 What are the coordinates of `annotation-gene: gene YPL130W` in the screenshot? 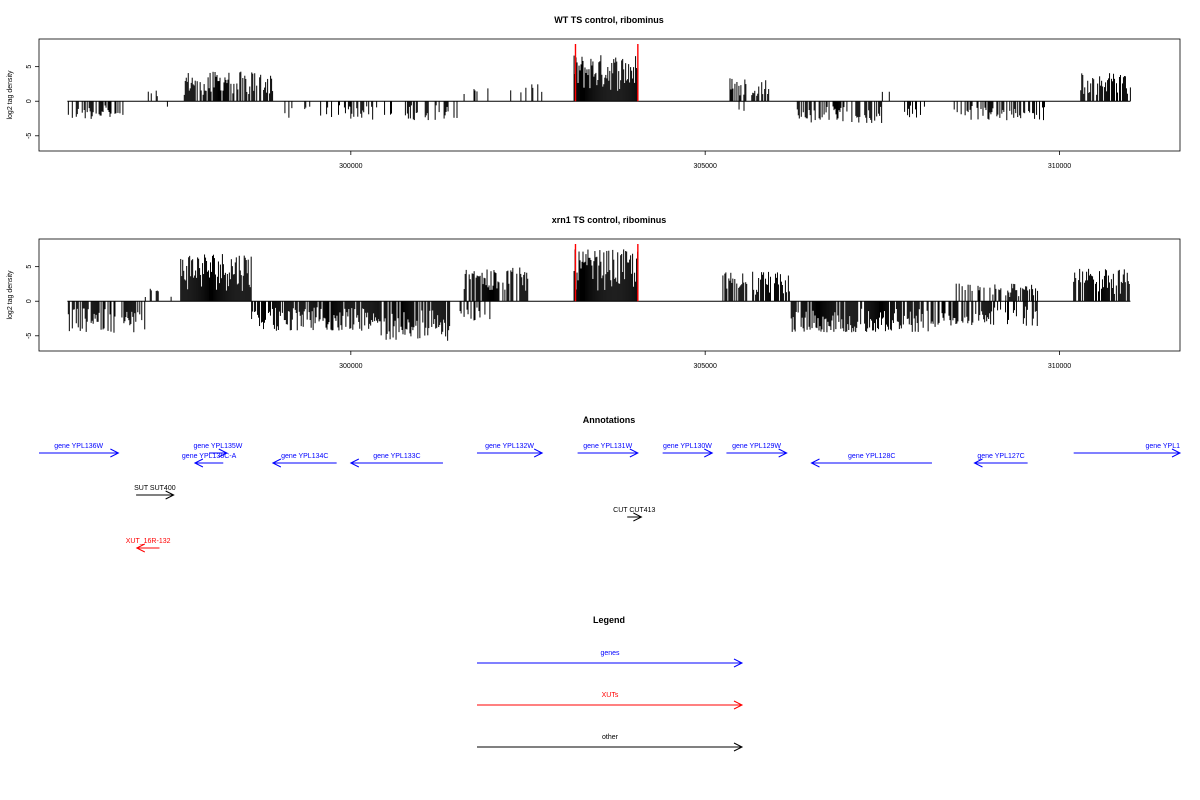 It's located at (688, 450).